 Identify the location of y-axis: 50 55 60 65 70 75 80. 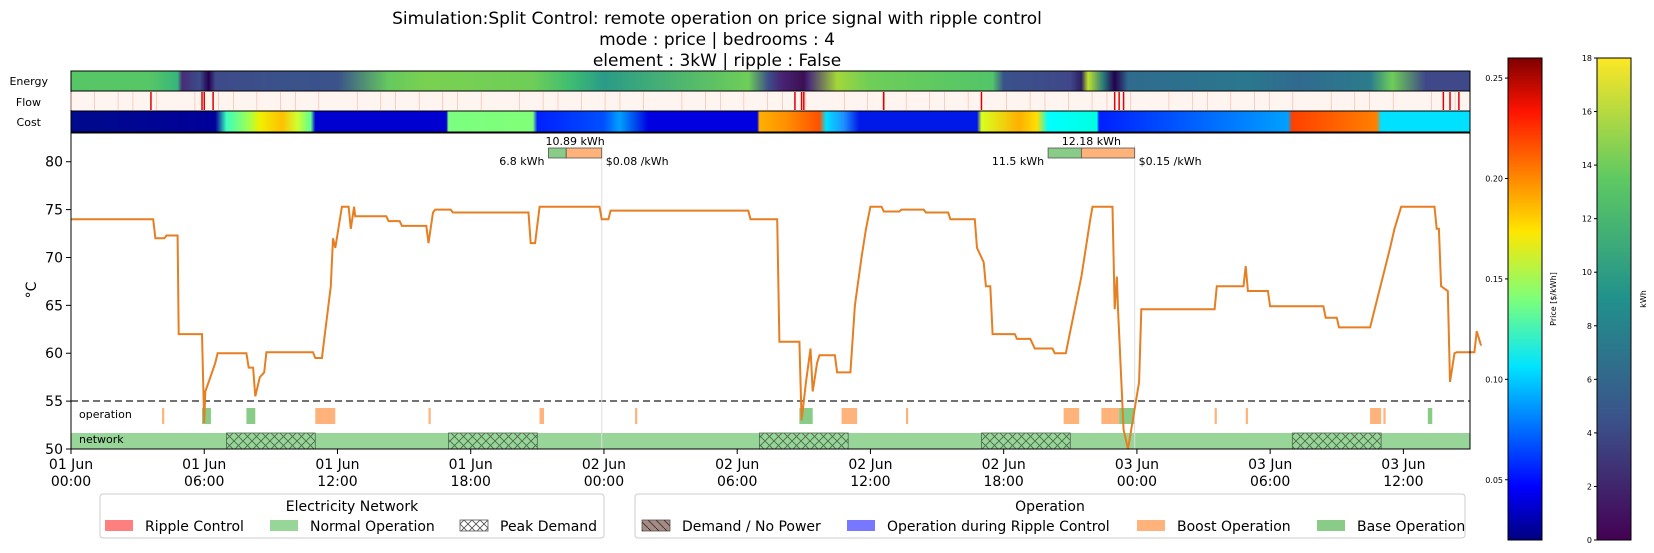
(58, 306).